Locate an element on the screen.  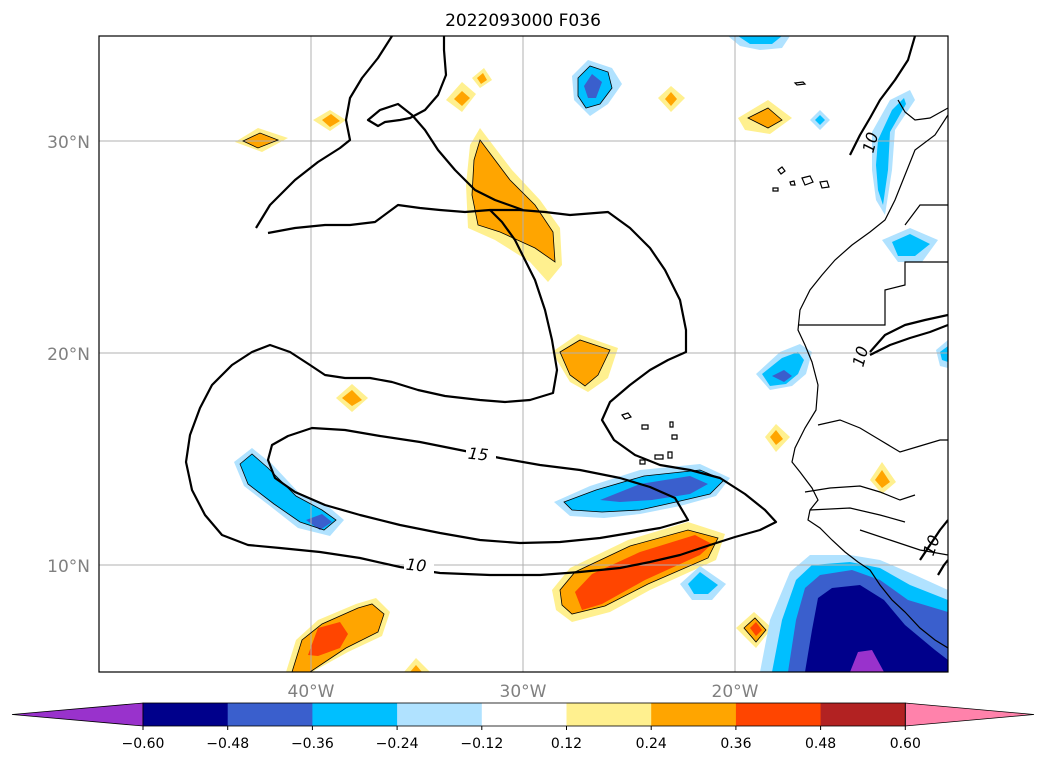
contour-label-15: 15 is located at coordinates (478, 454).